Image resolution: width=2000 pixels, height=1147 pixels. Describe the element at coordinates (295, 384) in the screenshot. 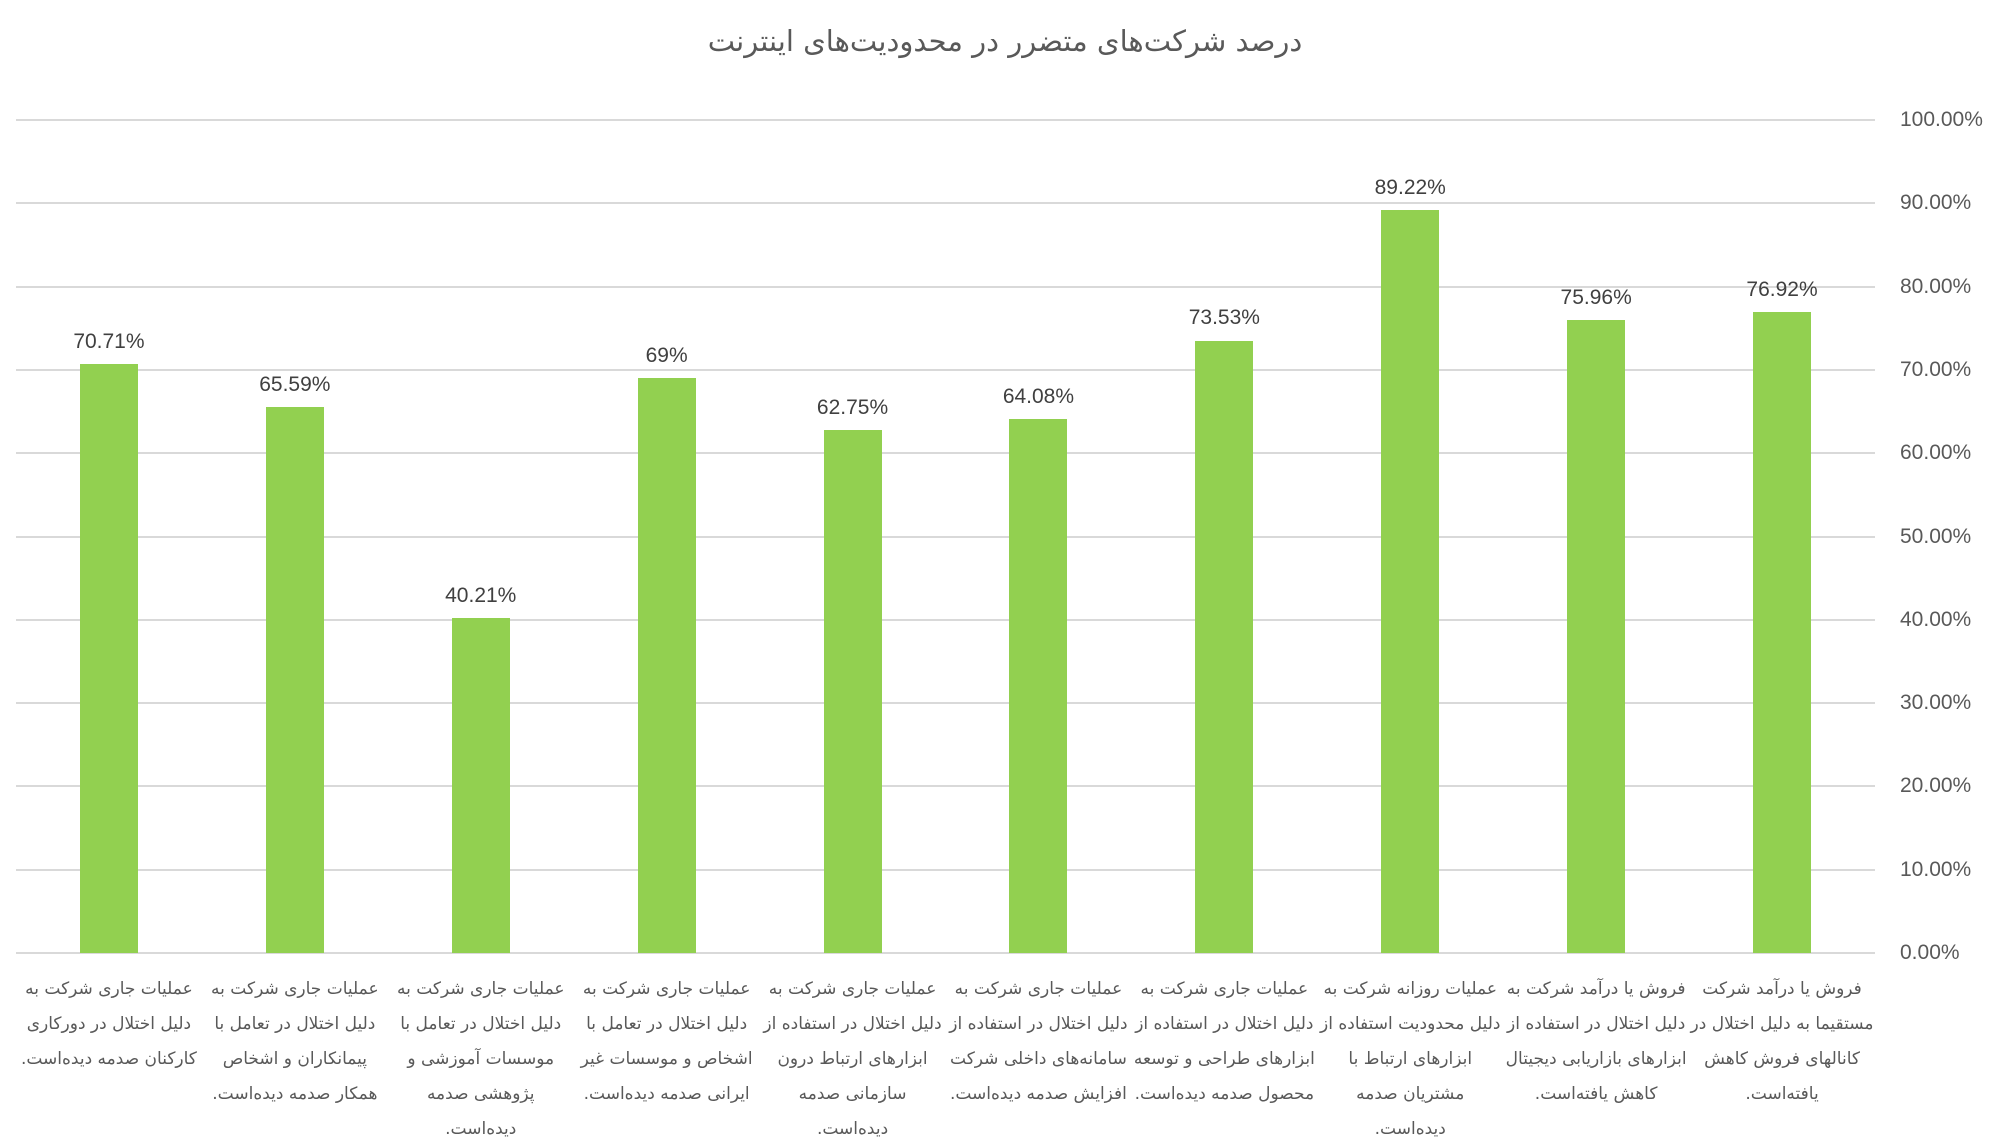

I see `bar-value-label: 65.59%` at that location.